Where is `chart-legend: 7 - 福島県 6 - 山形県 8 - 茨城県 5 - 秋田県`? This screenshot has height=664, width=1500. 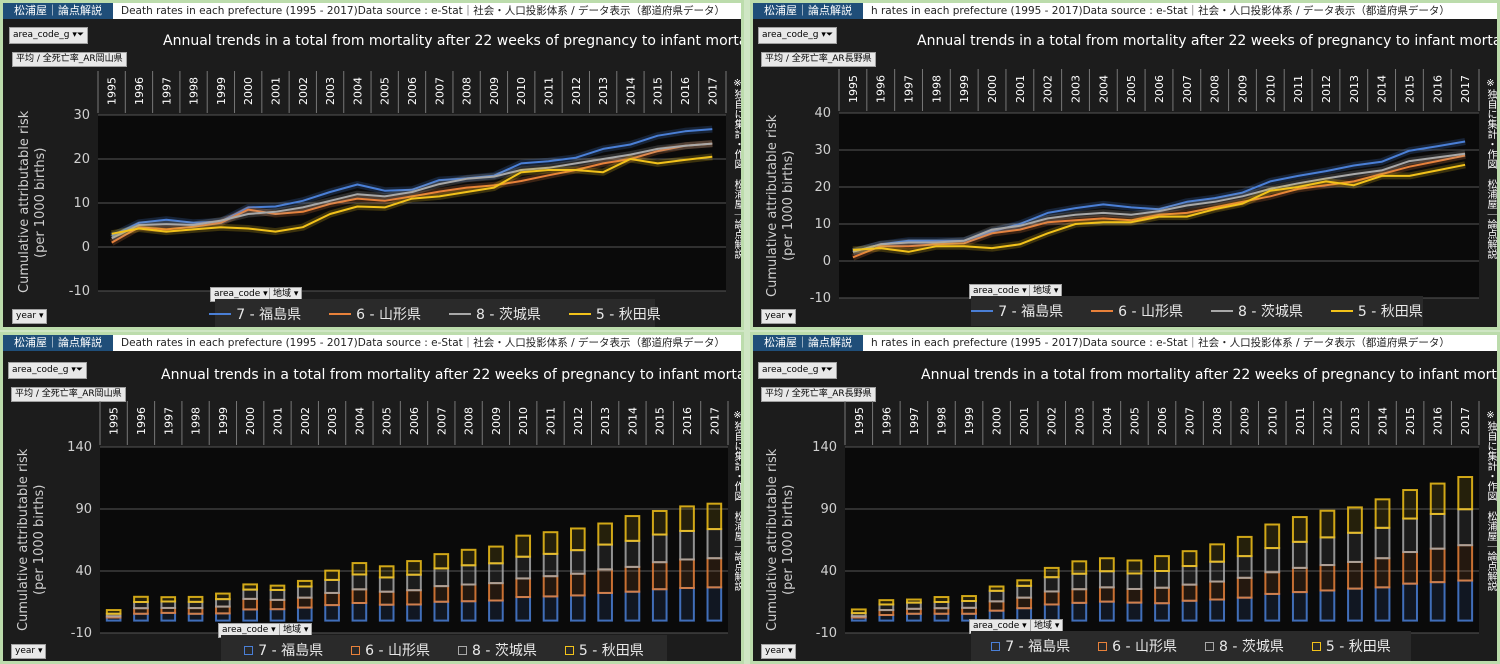
chart-legend: 7 - 福島県 6 - 山形県 8 - 茨城県 5 - 秋田県 is located at coordinates (1191, 646).